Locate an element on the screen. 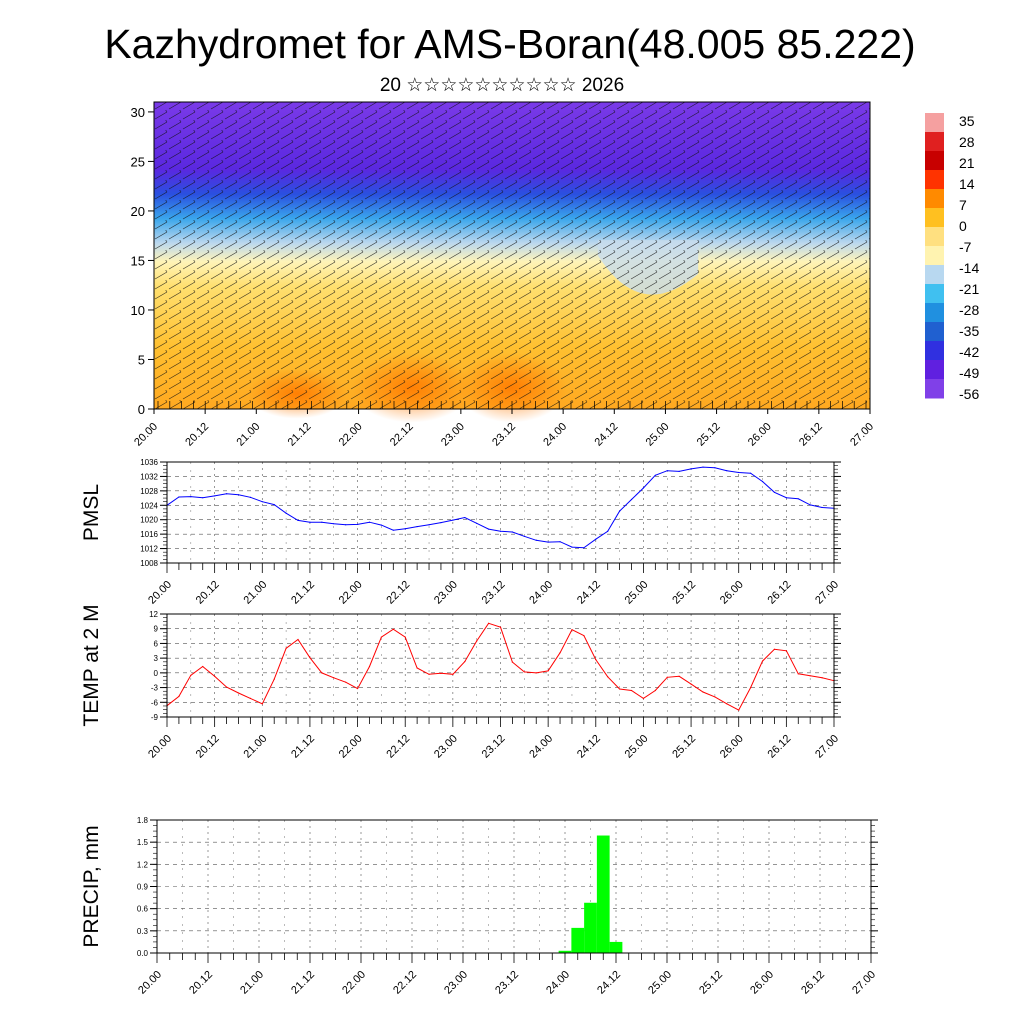 The image size is (1024, 1029). y-tick-label: 1.8 is located at coordinates (143, 820).